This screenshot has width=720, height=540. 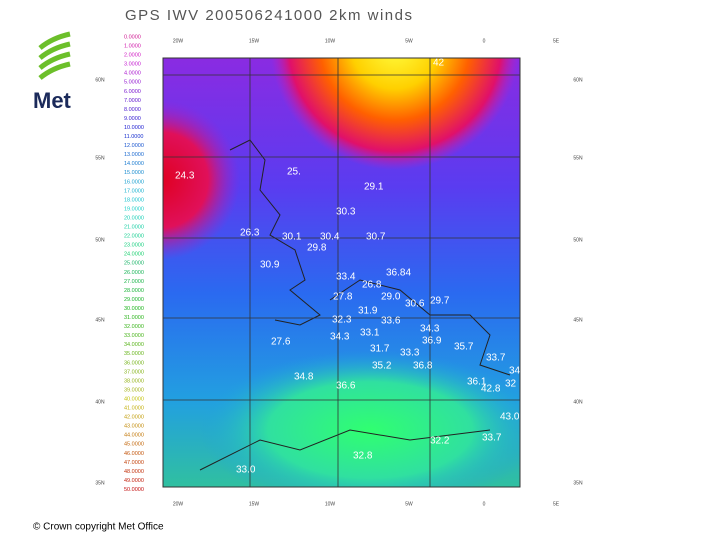 What do you see at coordinates (134, 354) in the screenshot?
I see `legend-label: 35.0000` at bounding box center [134, 354].